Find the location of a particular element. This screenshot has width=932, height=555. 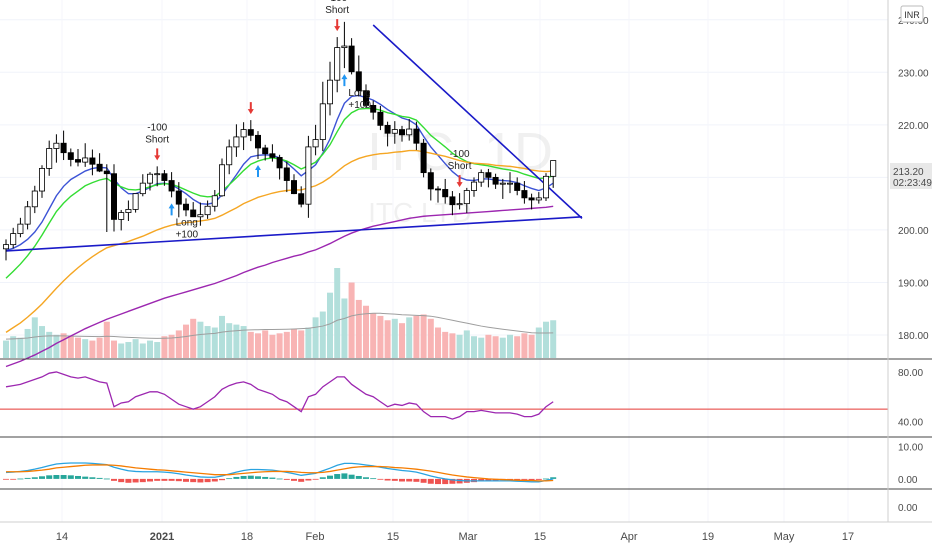

annotation-text: Long is located at coordinates (359, 93).